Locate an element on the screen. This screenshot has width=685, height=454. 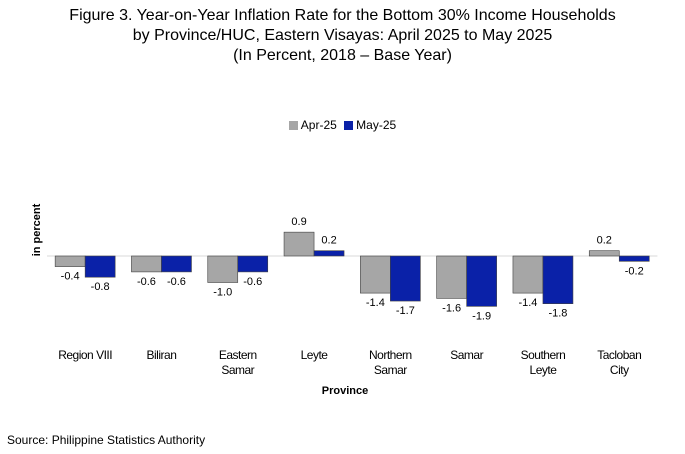
data-label-may-2: -0.6 is located at coordinates (252, 282).